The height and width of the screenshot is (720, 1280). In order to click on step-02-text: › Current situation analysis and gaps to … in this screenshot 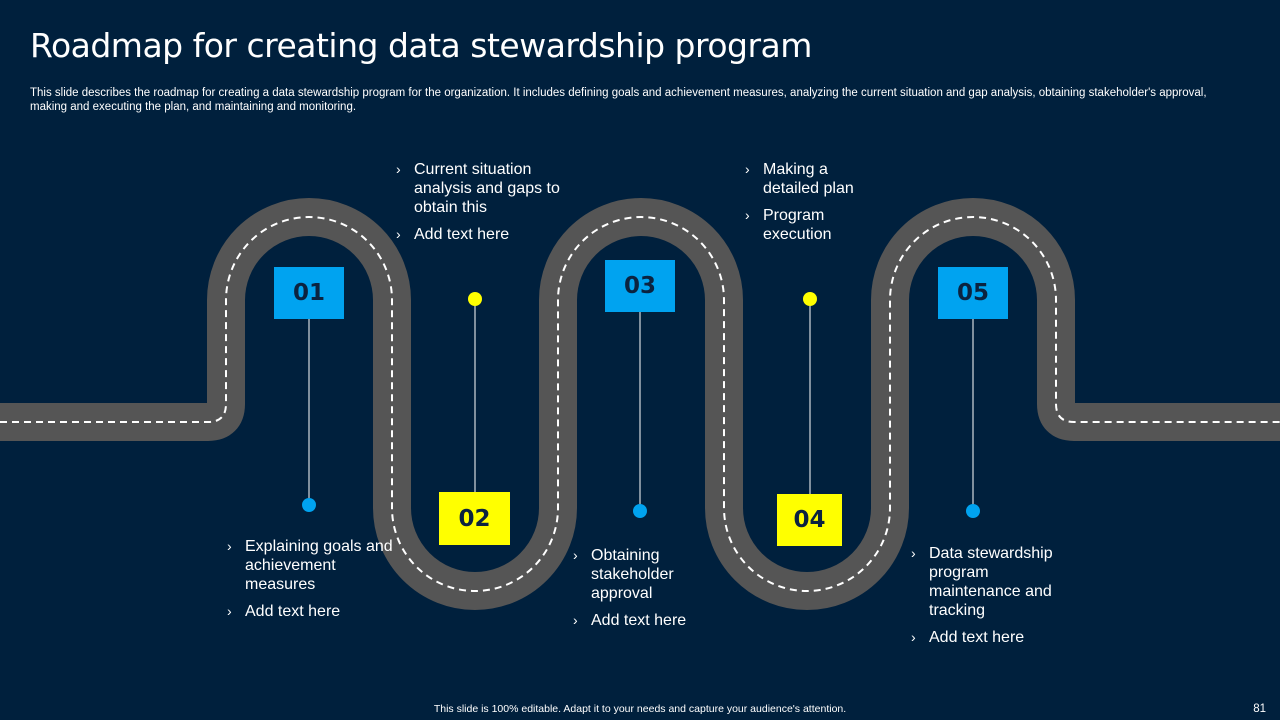, I will do `click(483, 206)`.